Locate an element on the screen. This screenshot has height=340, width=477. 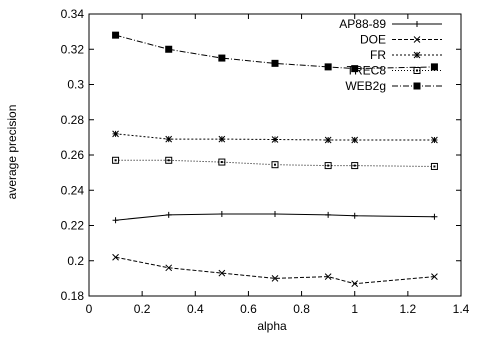
legend-label: TREC8 is located at coordinates (367, 71).